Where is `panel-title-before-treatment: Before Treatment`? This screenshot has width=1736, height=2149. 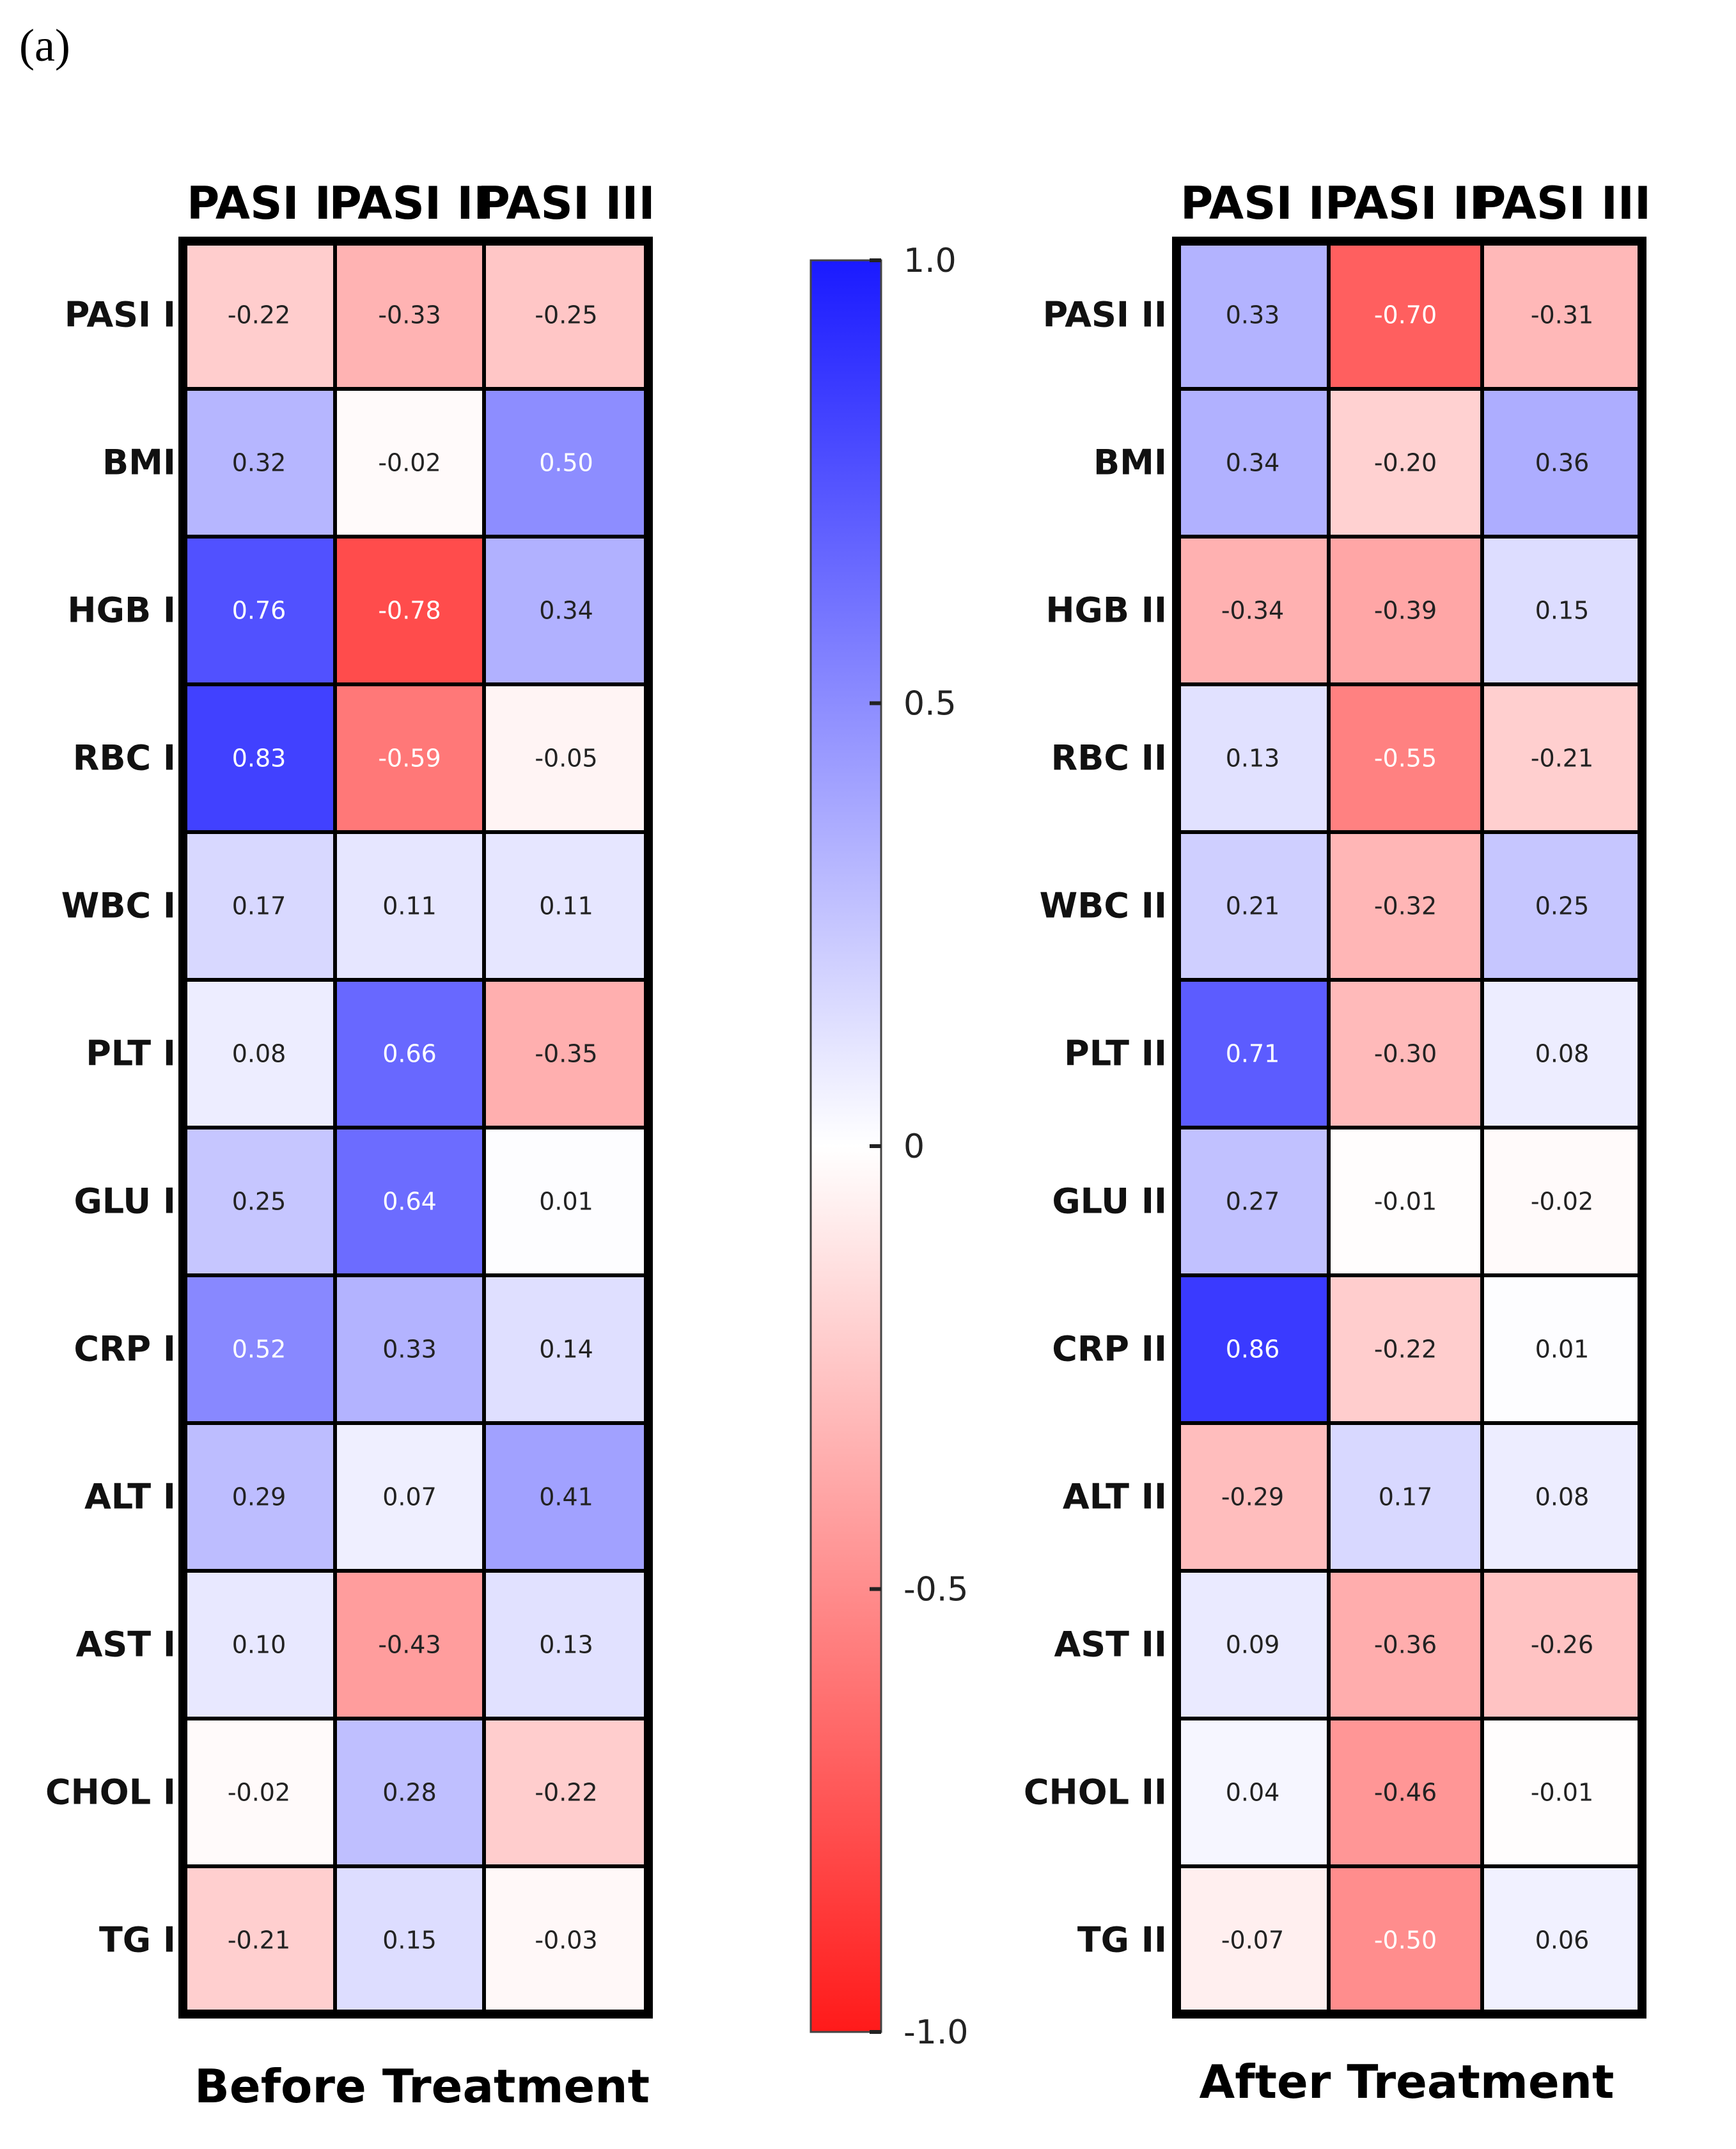
panel-title-before-treatment: Before Treatment is located at coordinates (422, 2086).